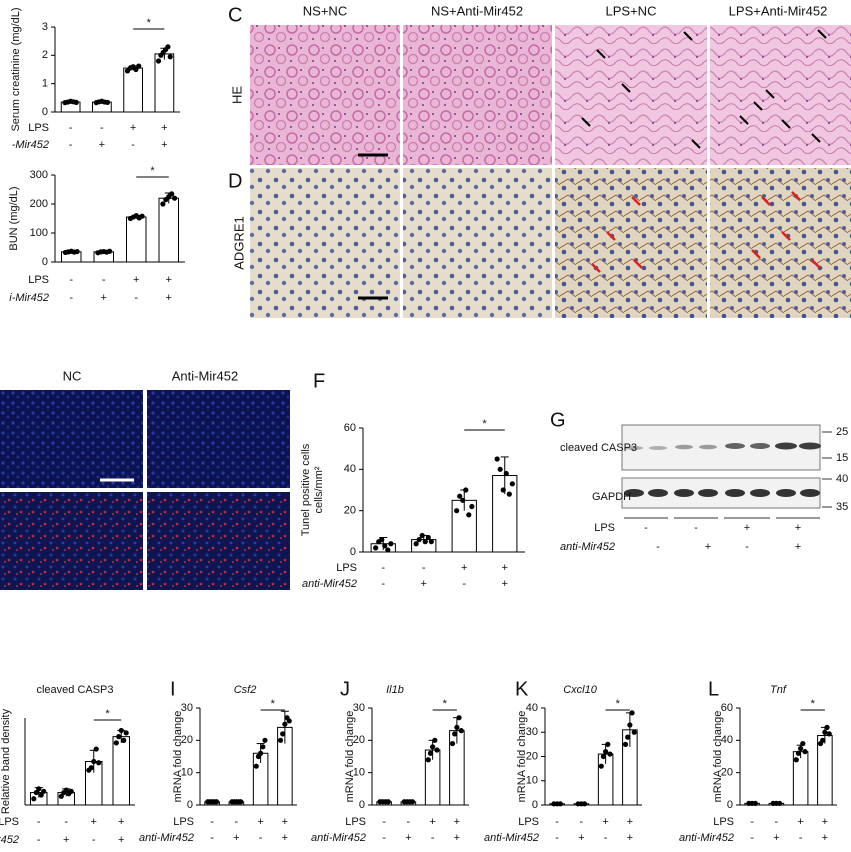 This screenshot has width=851, height=852. What do you see at coordinates (30, 145) in the screenshot?
I see `row-label: -Mir452` at bounding box center [30, 145].